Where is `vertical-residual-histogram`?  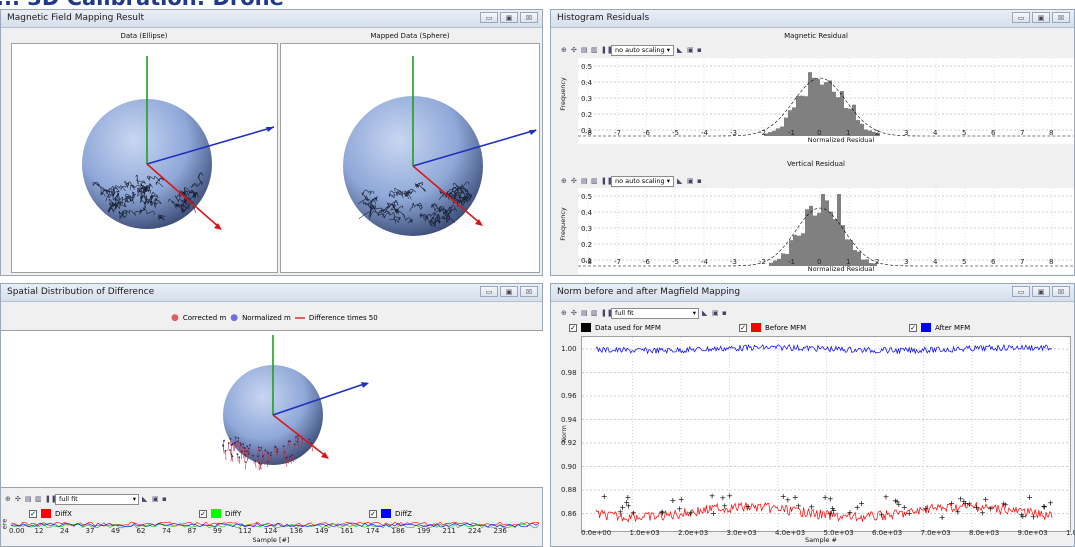
vertical-residual-histogram is located at coordinates (826, 231).